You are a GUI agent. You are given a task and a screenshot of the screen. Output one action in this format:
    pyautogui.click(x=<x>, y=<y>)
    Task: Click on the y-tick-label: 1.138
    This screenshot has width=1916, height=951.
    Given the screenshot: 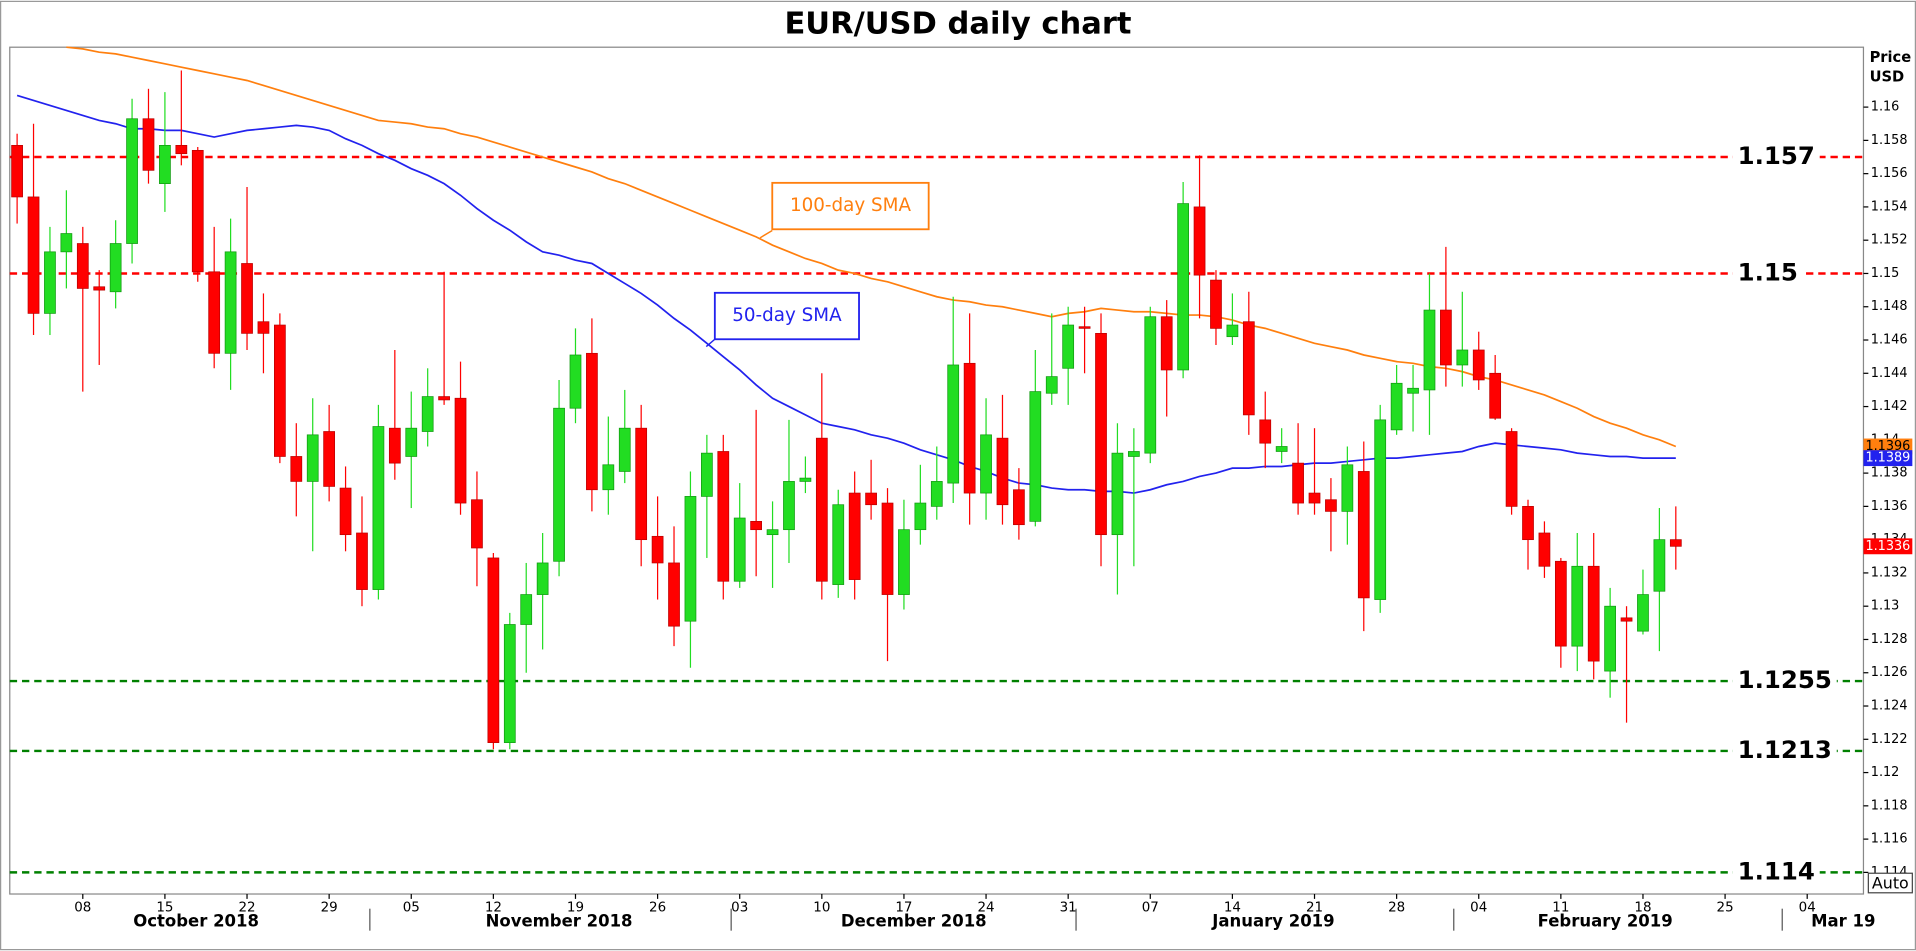 What is the action you would take?
    pyautogui.click(x=1889, y=473)
    